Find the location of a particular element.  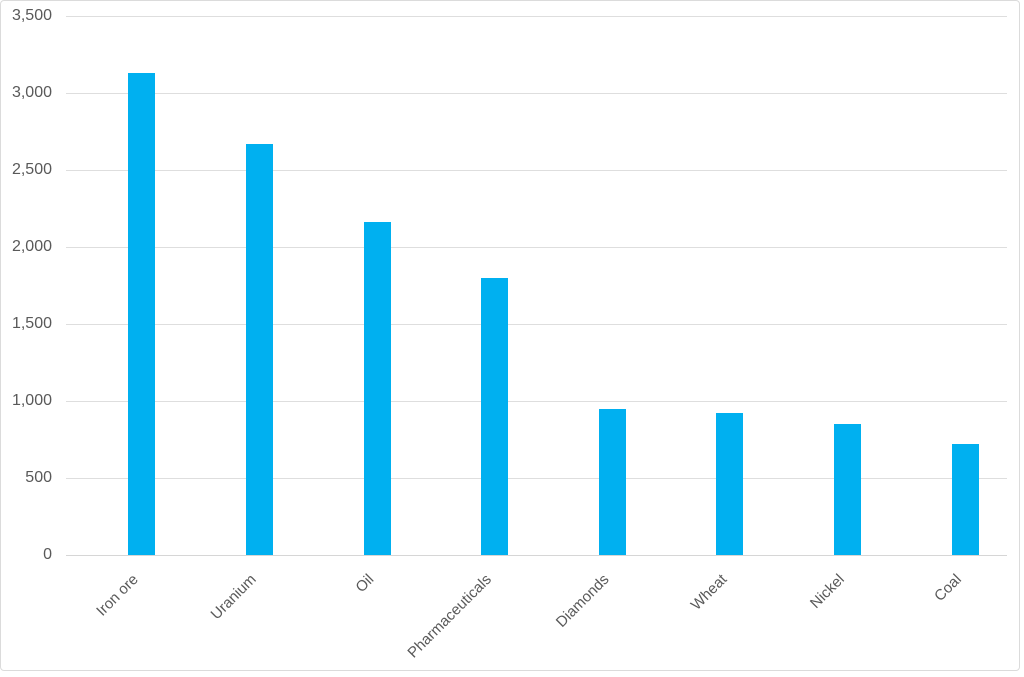

y-tick-label: 0 is located at coordinates (47, 554).